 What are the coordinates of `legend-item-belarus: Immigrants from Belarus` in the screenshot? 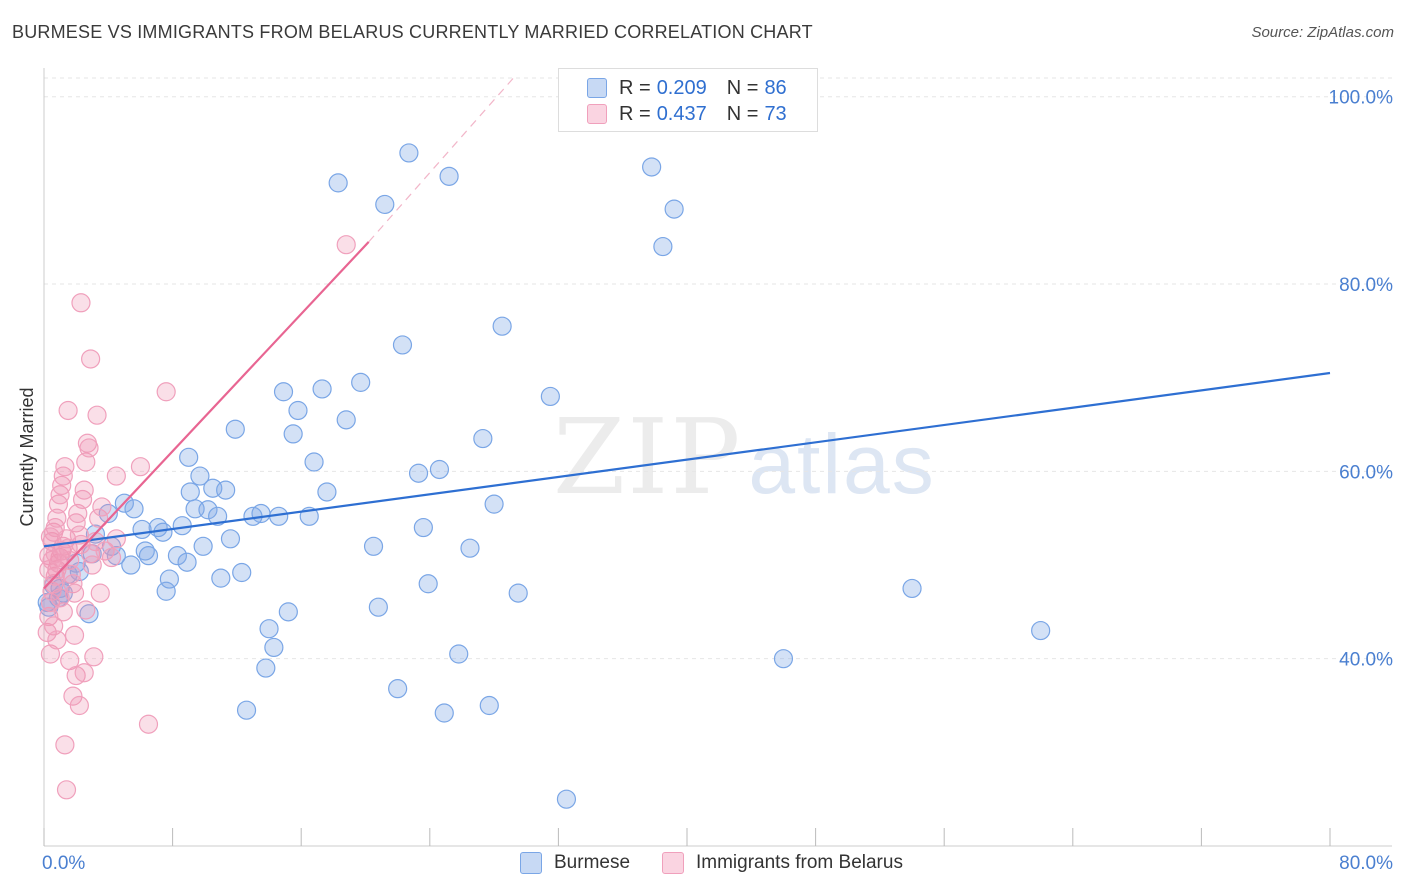 It's located at (782, 863).